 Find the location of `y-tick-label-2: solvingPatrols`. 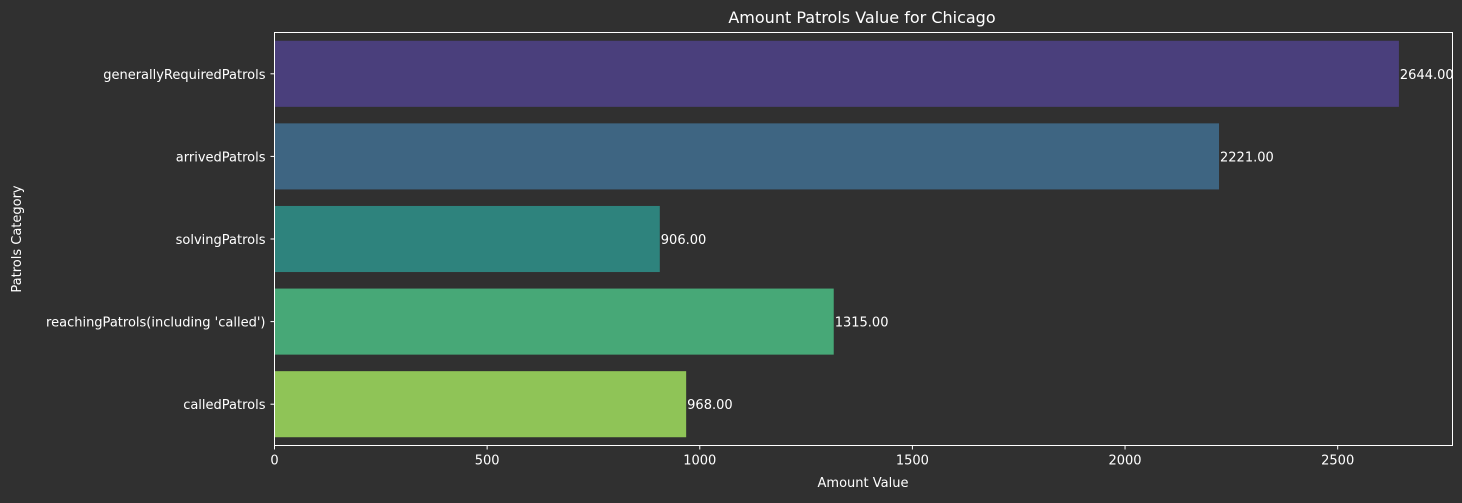

y-tick-label-2: solvingPatrols is located at coordinates (221, 240).